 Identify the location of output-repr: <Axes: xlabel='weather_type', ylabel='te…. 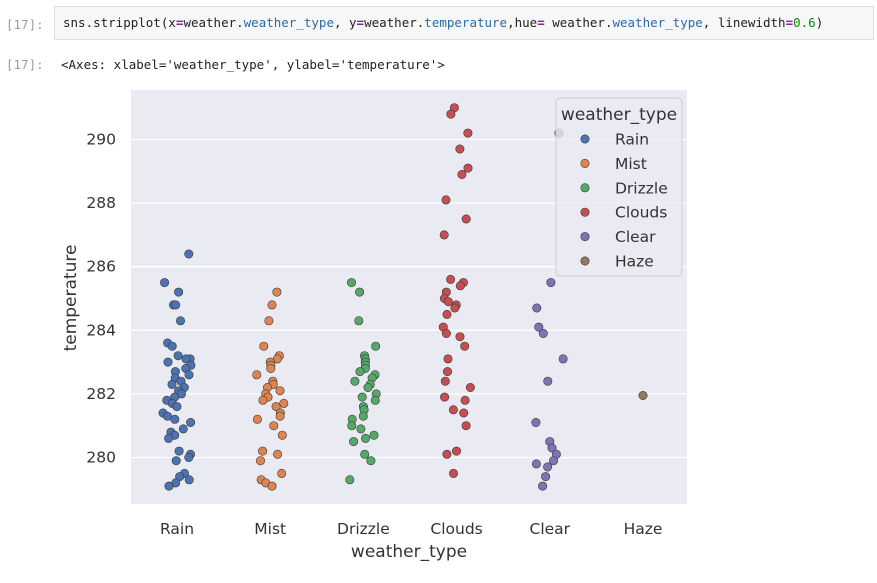
(253, 64).